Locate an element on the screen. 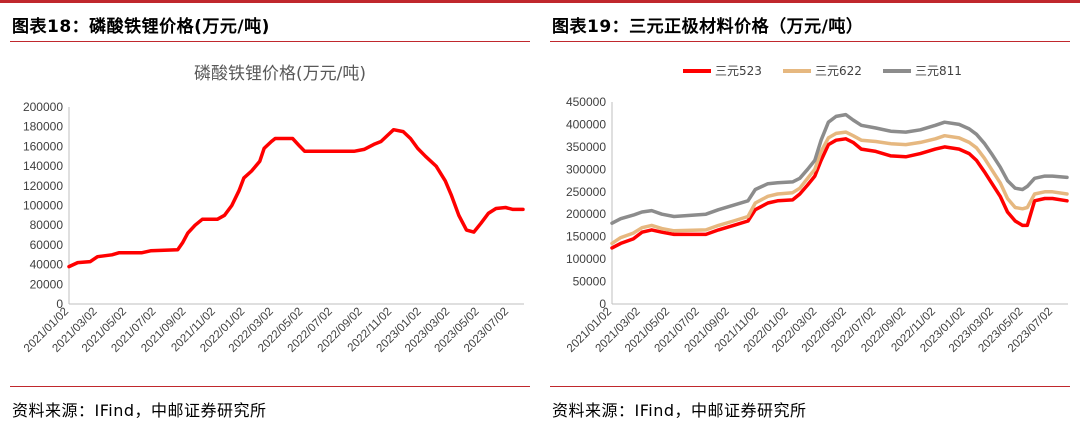 This screenshot has width=1080, height=429. right-source-rule is located at coordinates (810, 386).